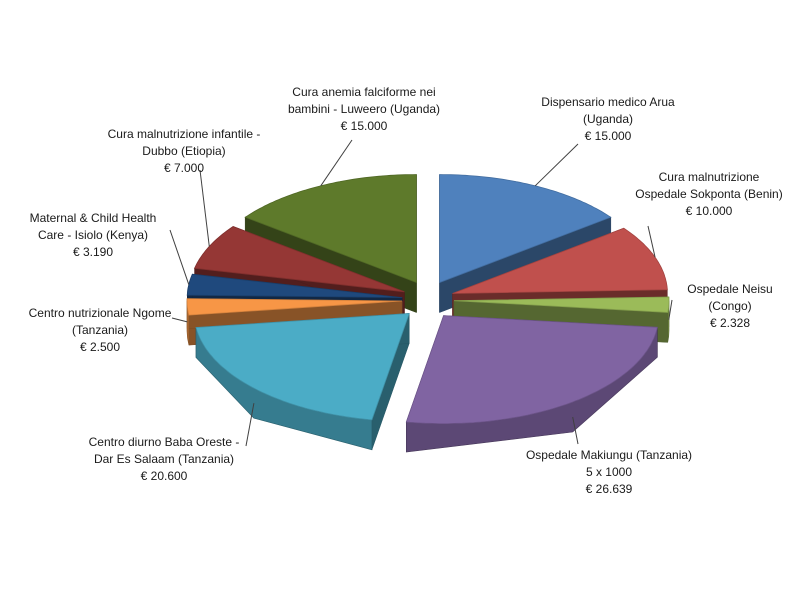 Image resolution: width=800 pixels, height=600 pixels. I want to click on leader-line-dubbo, so click(204, 208).